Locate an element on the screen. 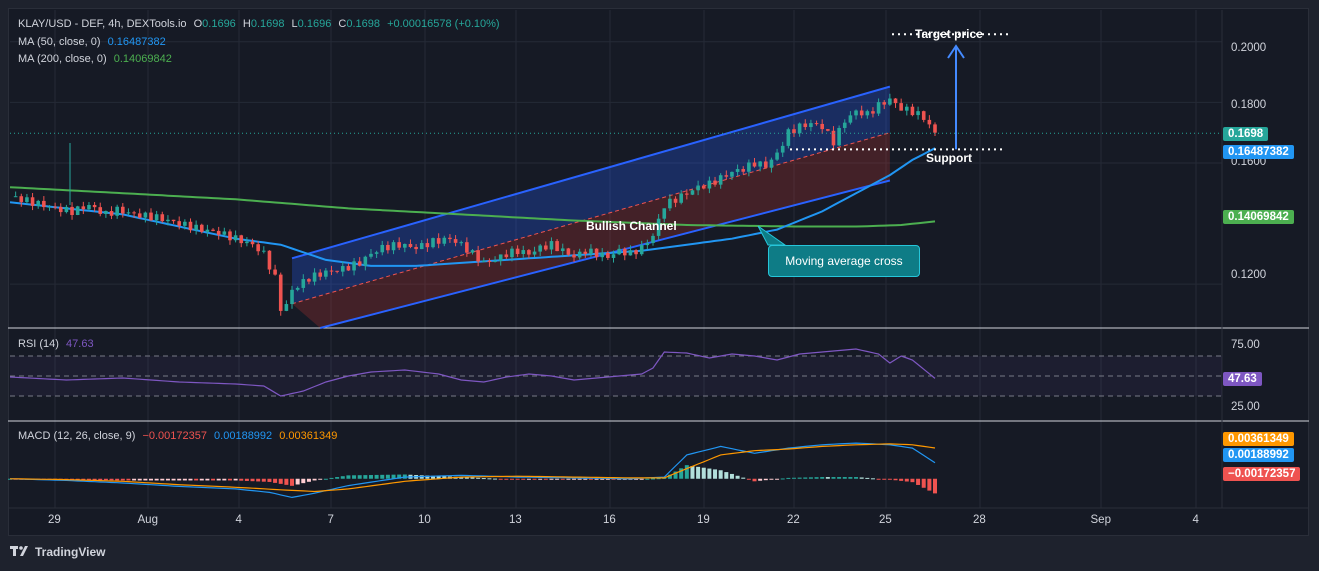  high-value: 0.1698 is located at coordinates (267, 24).